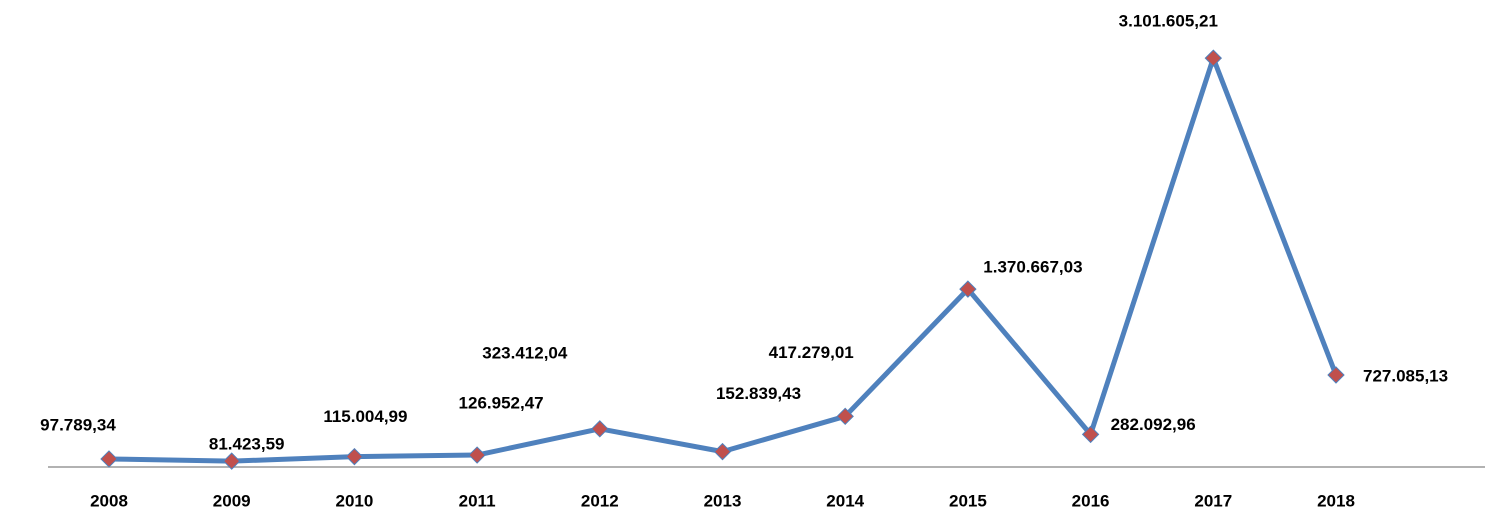 The width and height of the screenshot is (1485, 515). I want to click on data-label: 323.412,04, so click(525, 352).